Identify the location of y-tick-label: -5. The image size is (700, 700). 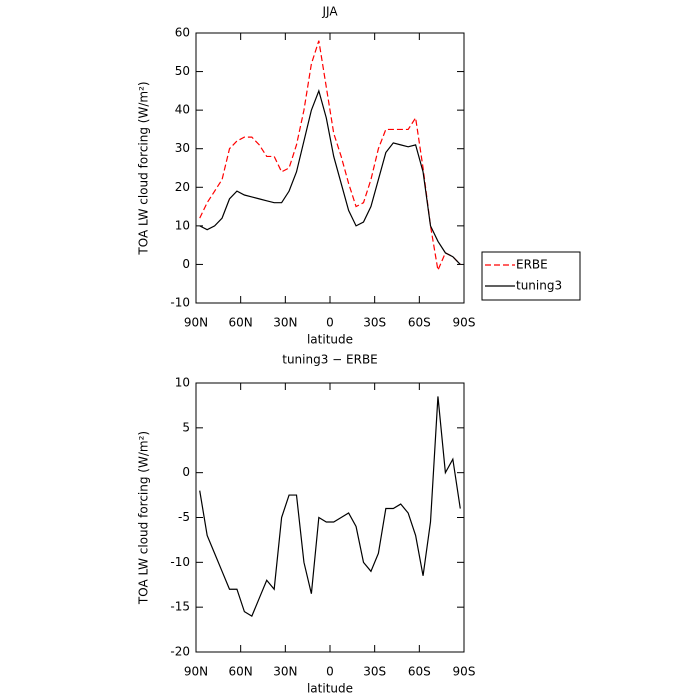
(184, 517).